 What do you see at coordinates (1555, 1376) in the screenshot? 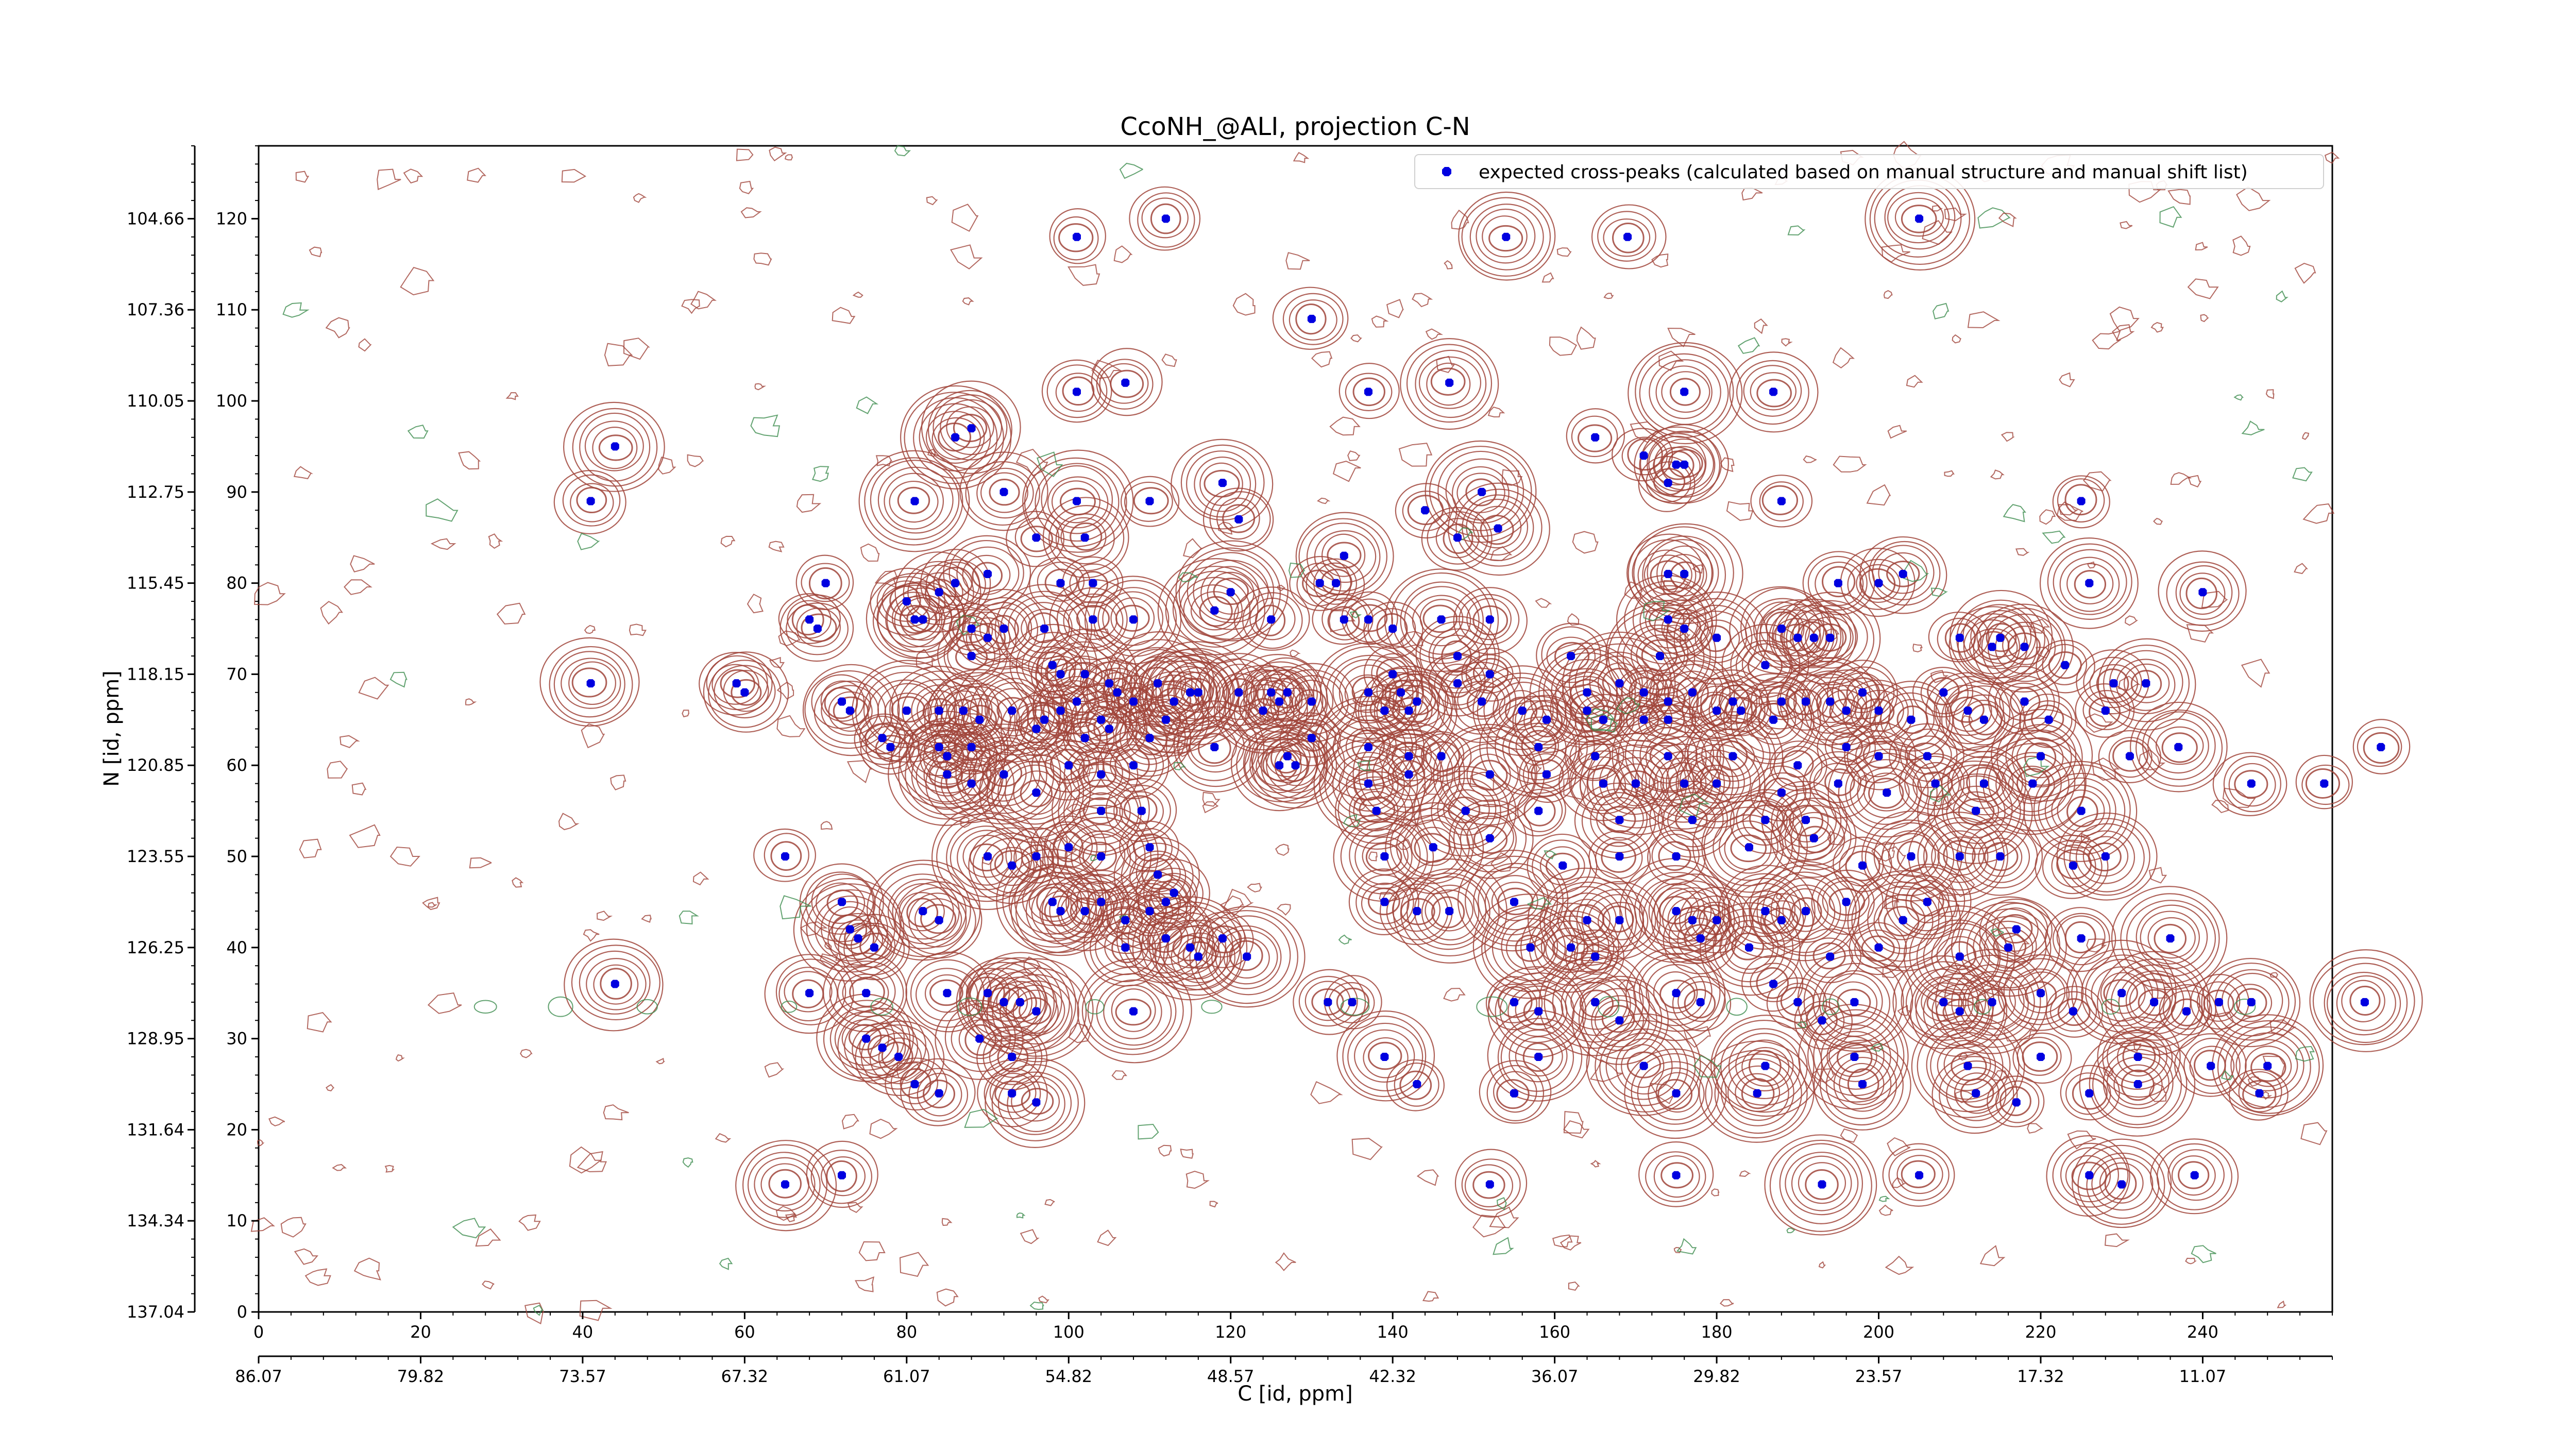
I see `x-ppm-tick-label: 36.07` at bounding box center [1555, 1376].